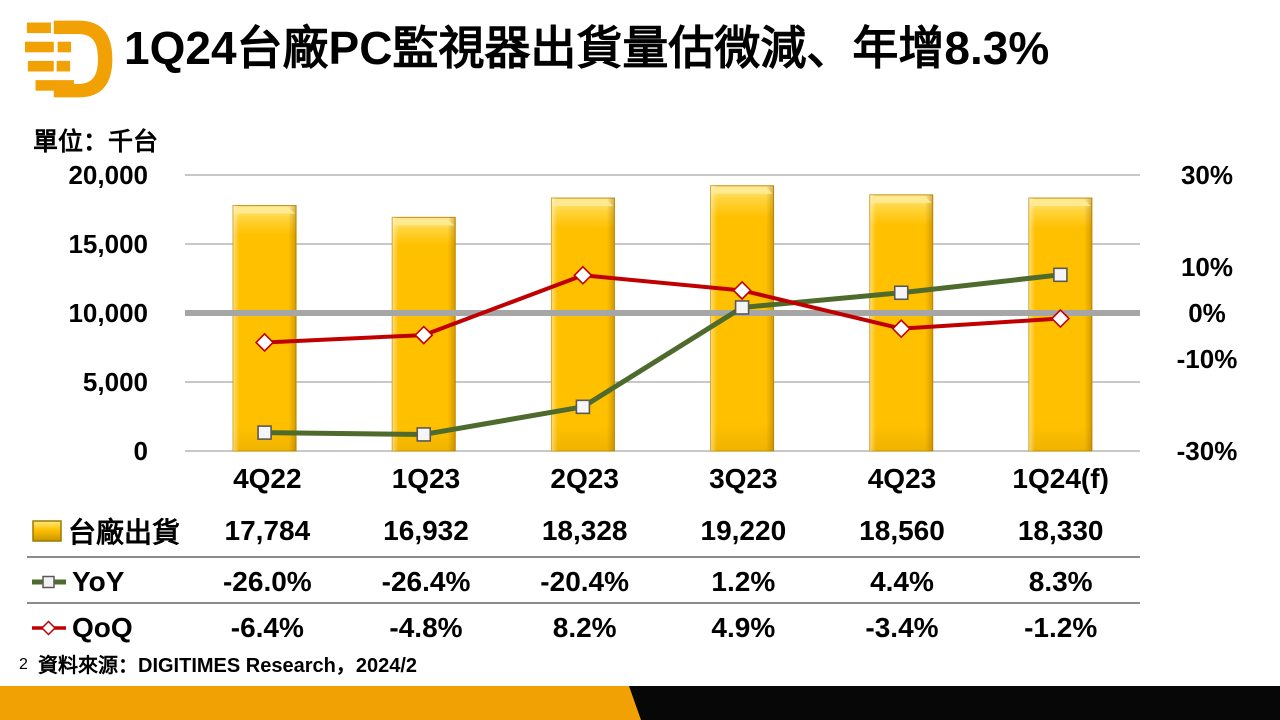  I want to click on right-axis-tick: 0%, so click(1207, 313).